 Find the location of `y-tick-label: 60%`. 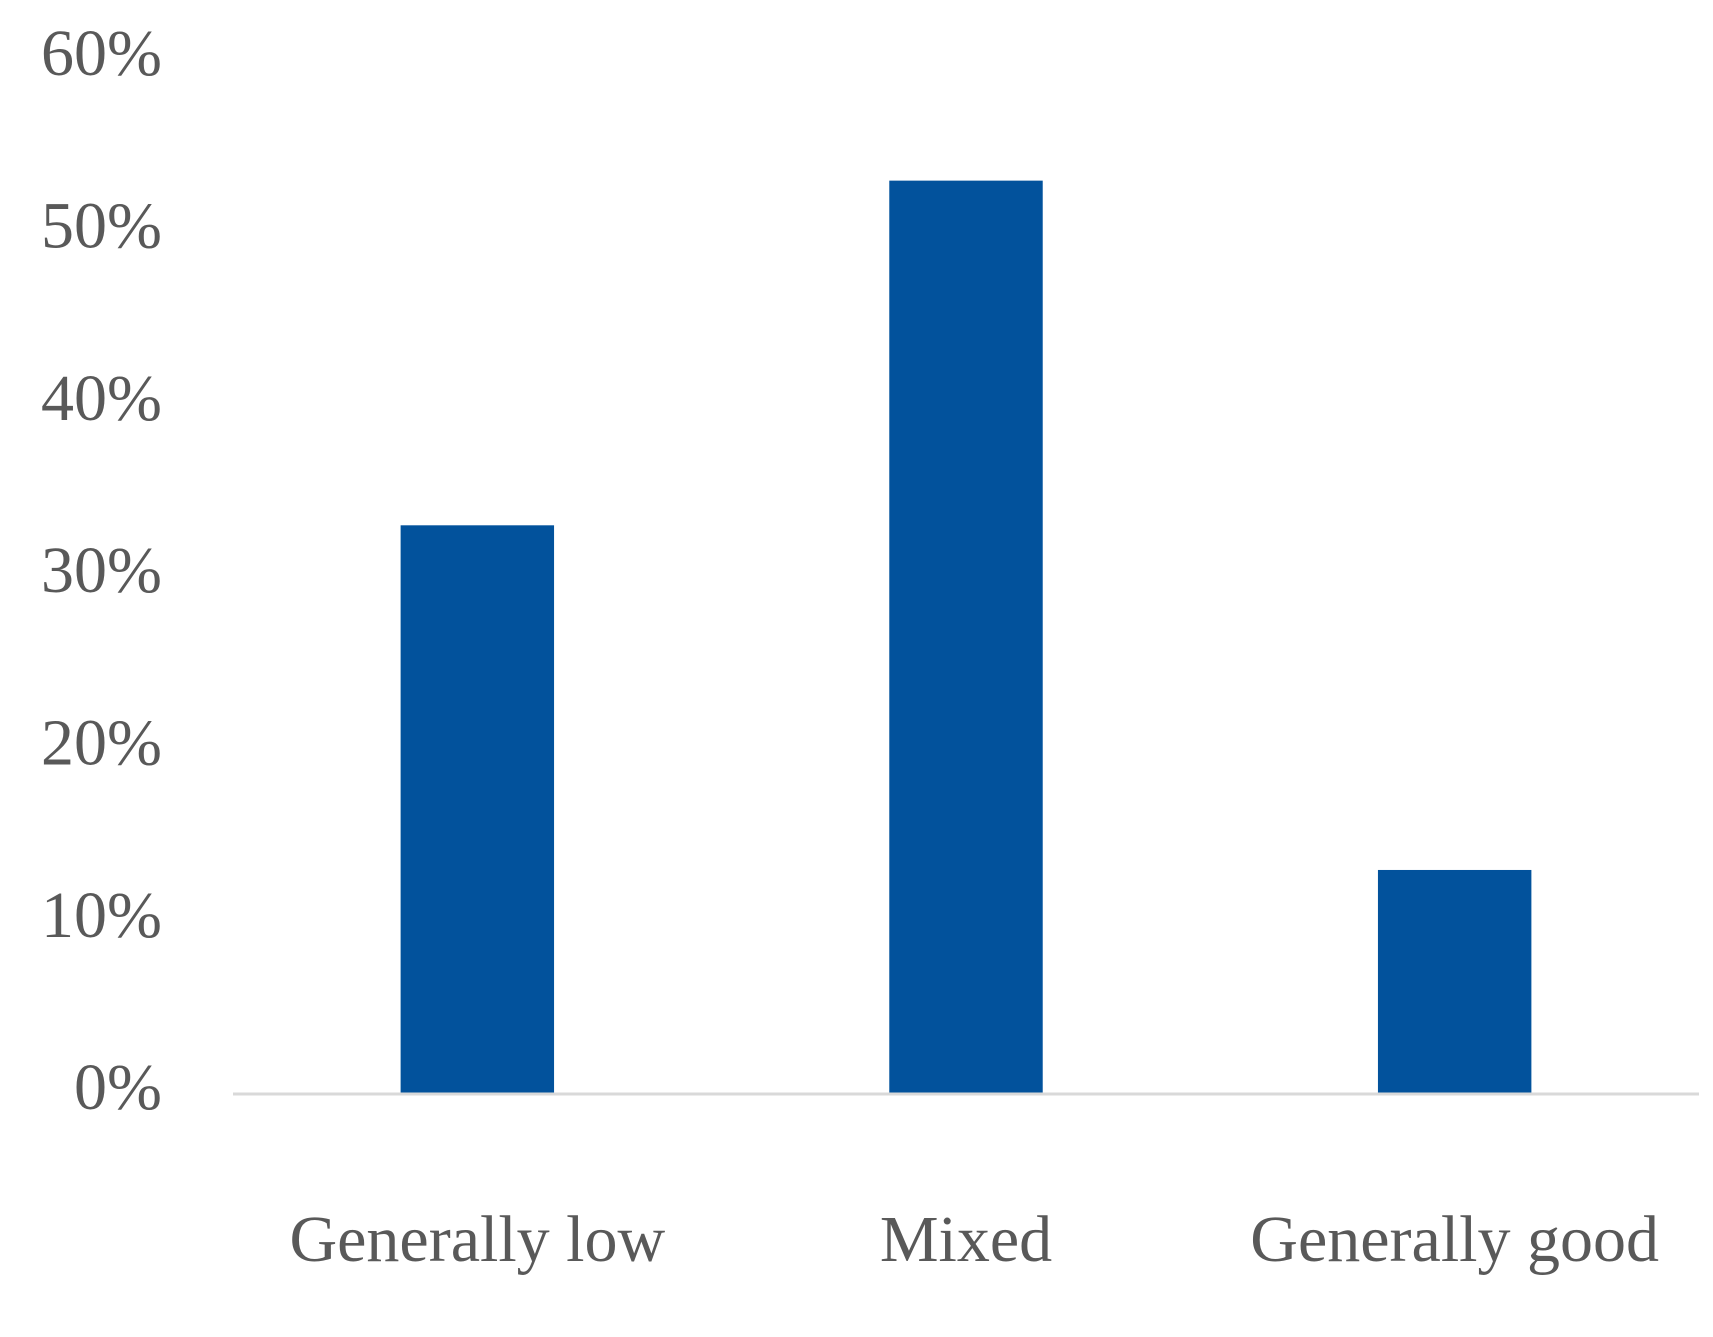

y-tick-label: 60% is located at coordinates (101, 53).